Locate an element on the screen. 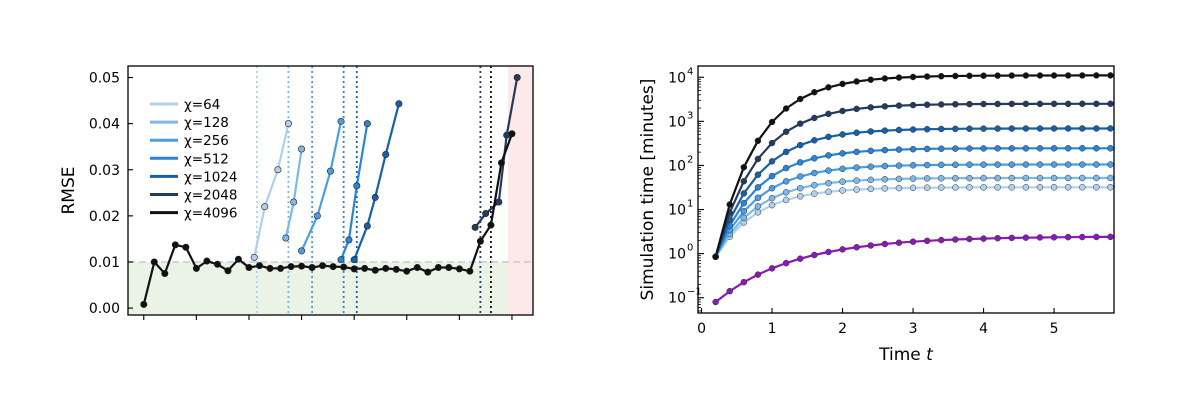 The width and height of the screenshot is (1200, 412). y-tick-label-5: 0.05 is located at coordinates (104, 79).